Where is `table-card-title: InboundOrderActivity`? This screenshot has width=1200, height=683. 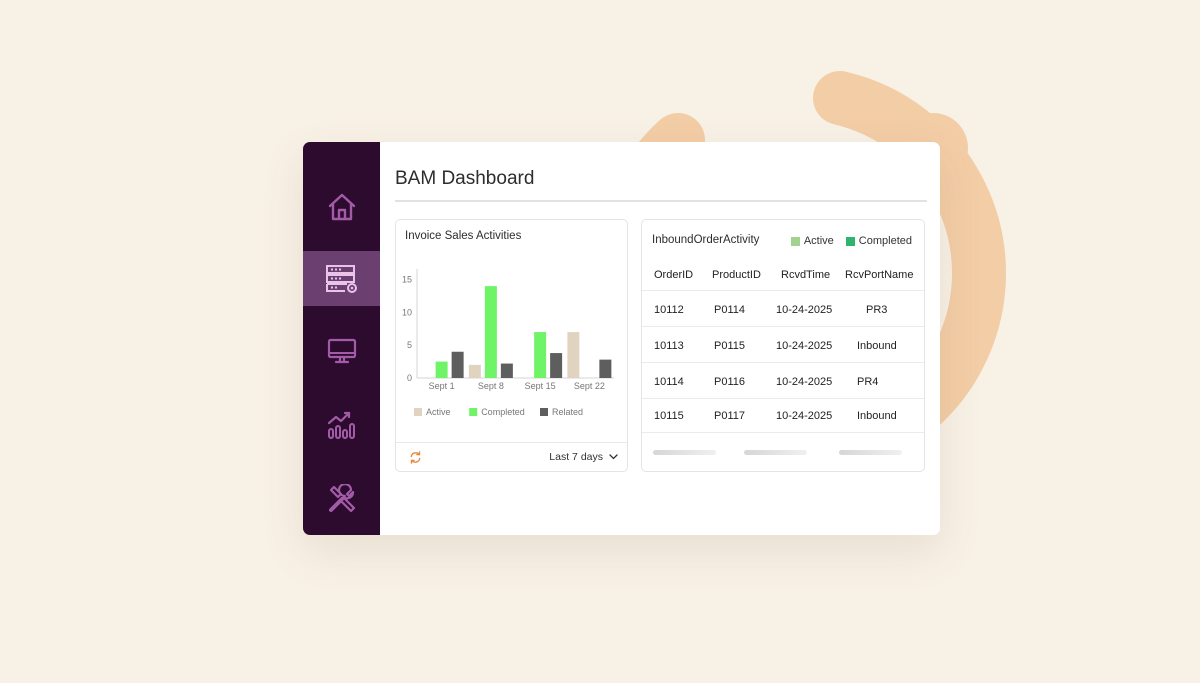
table-card-title: InboundOrderActivity is located at coordinates (706, 240).